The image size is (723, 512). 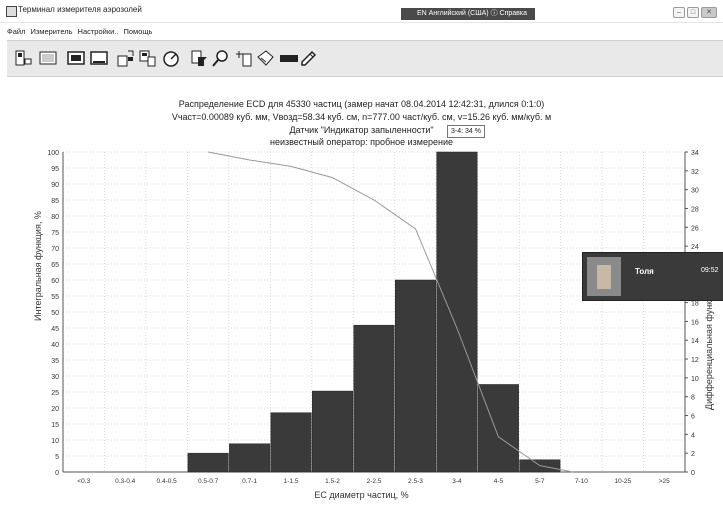 I want to click on x-tick-label: 0.7-1, so click(x=249, y=481).